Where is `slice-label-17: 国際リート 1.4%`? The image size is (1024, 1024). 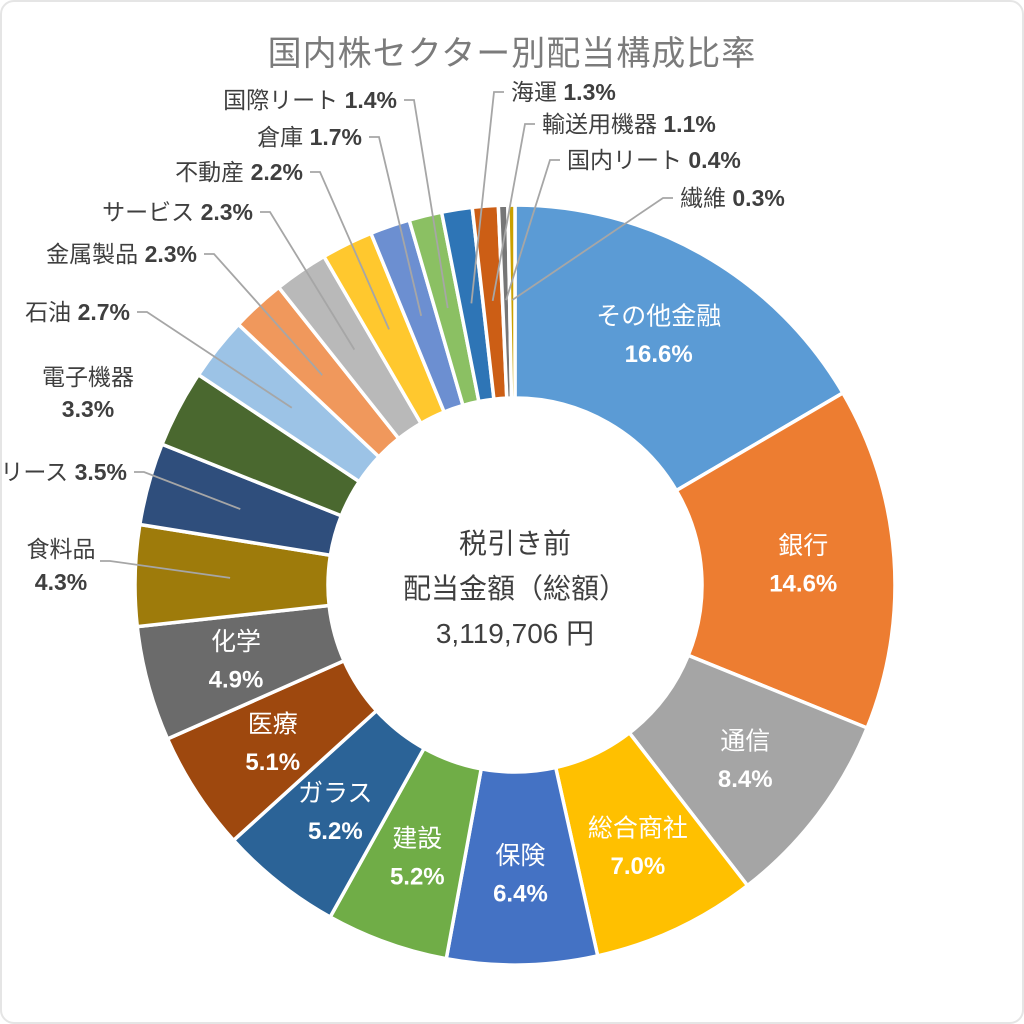 slice-label-17: 国際リート 1.4% is located at coordinates (310, 100).